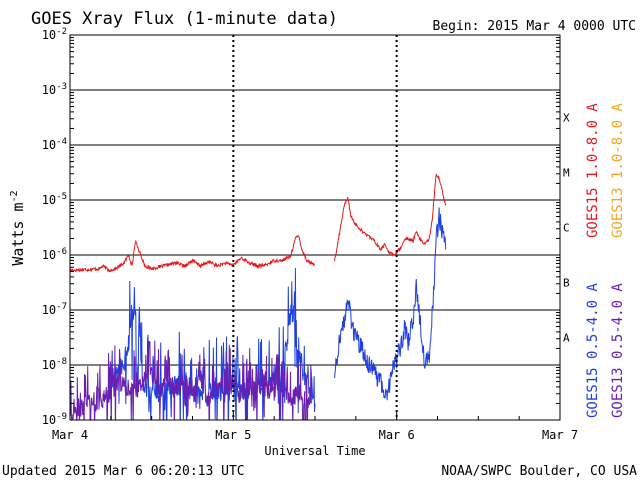 The height and width of the screenshot is (480, 640). I want to click on credit-text: NOAA/SWPC Boulder, CO USA, so click(539, 471).